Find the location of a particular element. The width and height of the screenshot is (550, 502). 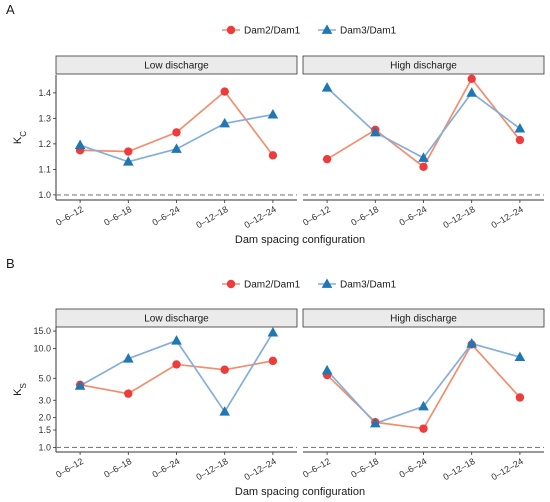

y-tick-label: 1.3 is located at coordinates (44, 118).